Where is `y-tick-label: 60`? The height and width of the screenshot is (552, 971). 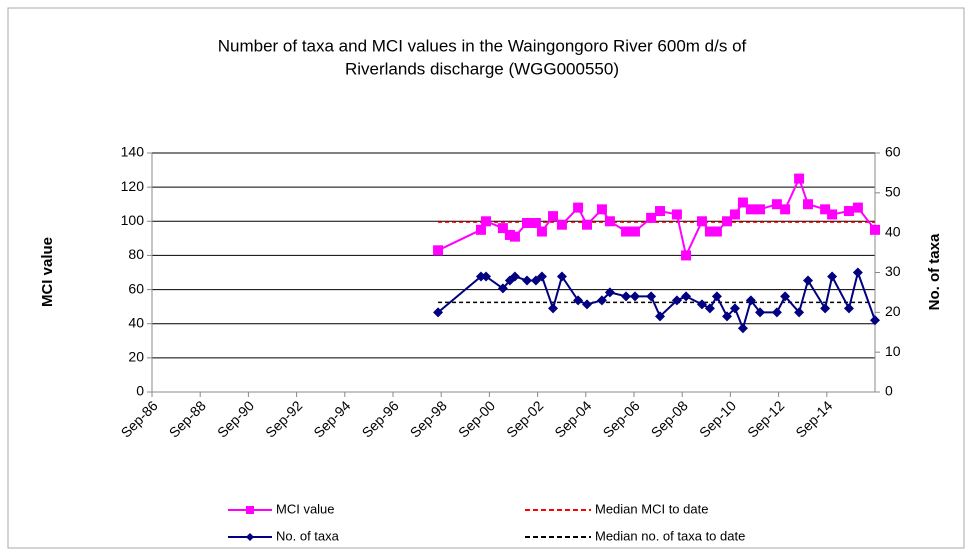
y-tick-label: 60 is located at coordinates (136, 288).